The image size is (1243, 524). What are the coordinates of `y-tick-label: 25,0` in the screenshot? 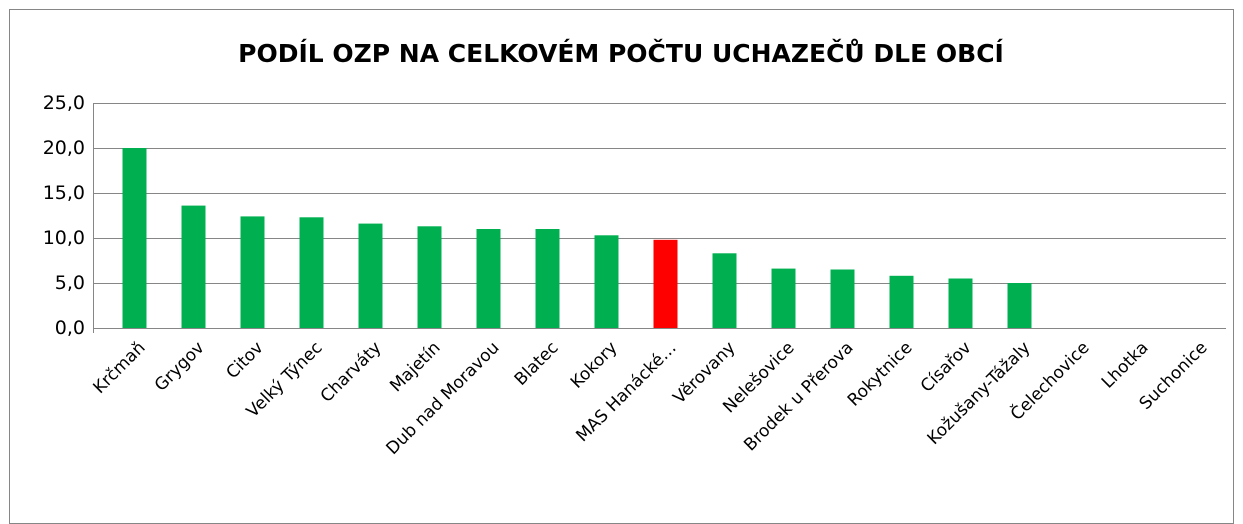 It's located at (64, 103).